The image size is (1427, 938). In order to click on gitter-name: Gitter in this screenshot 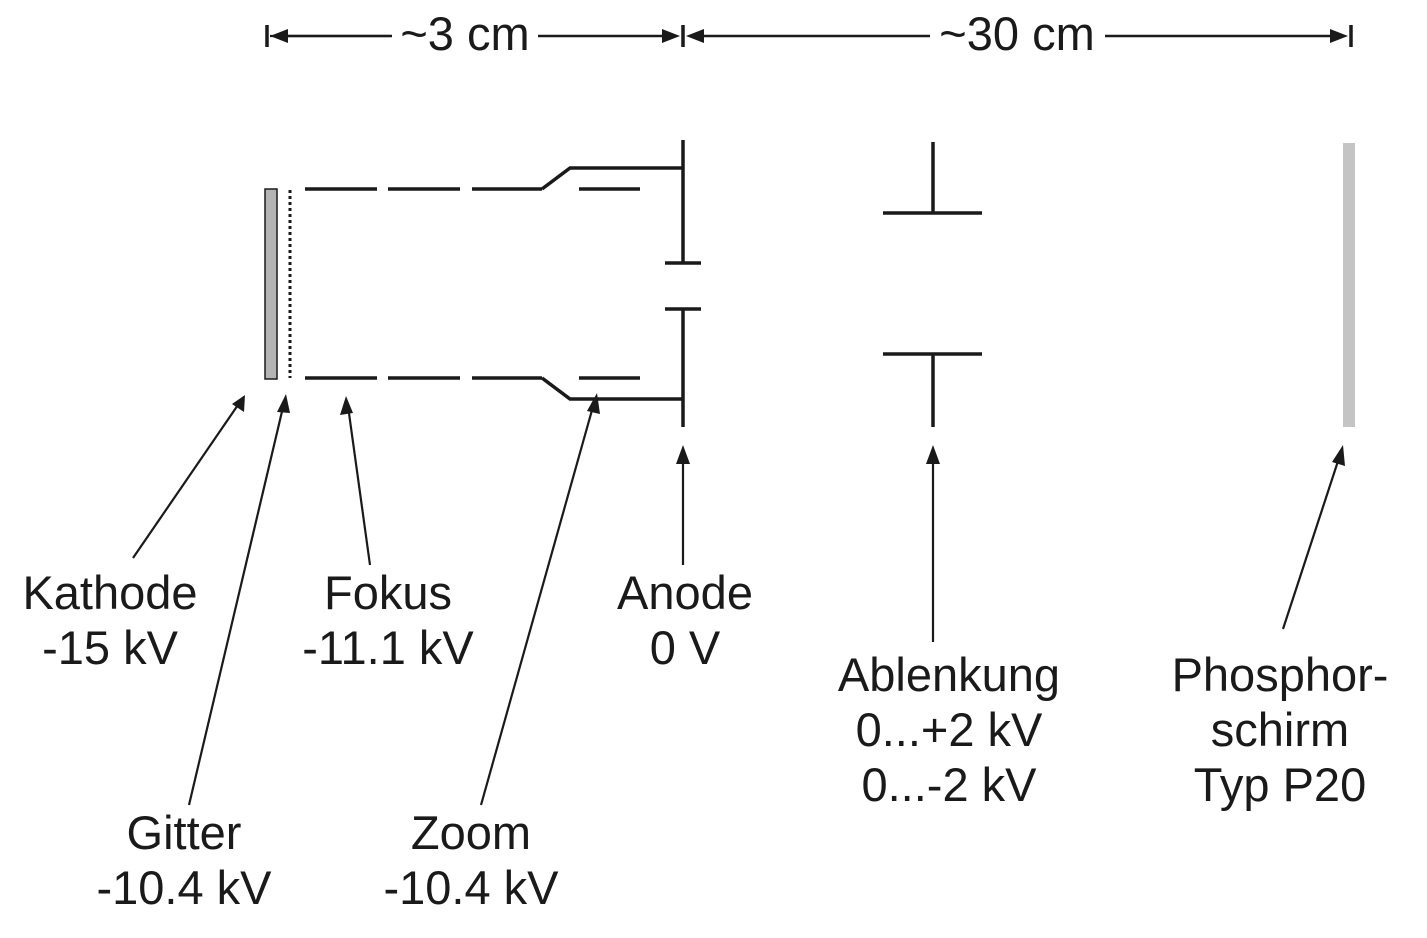, I will do `click(184, 832)`.